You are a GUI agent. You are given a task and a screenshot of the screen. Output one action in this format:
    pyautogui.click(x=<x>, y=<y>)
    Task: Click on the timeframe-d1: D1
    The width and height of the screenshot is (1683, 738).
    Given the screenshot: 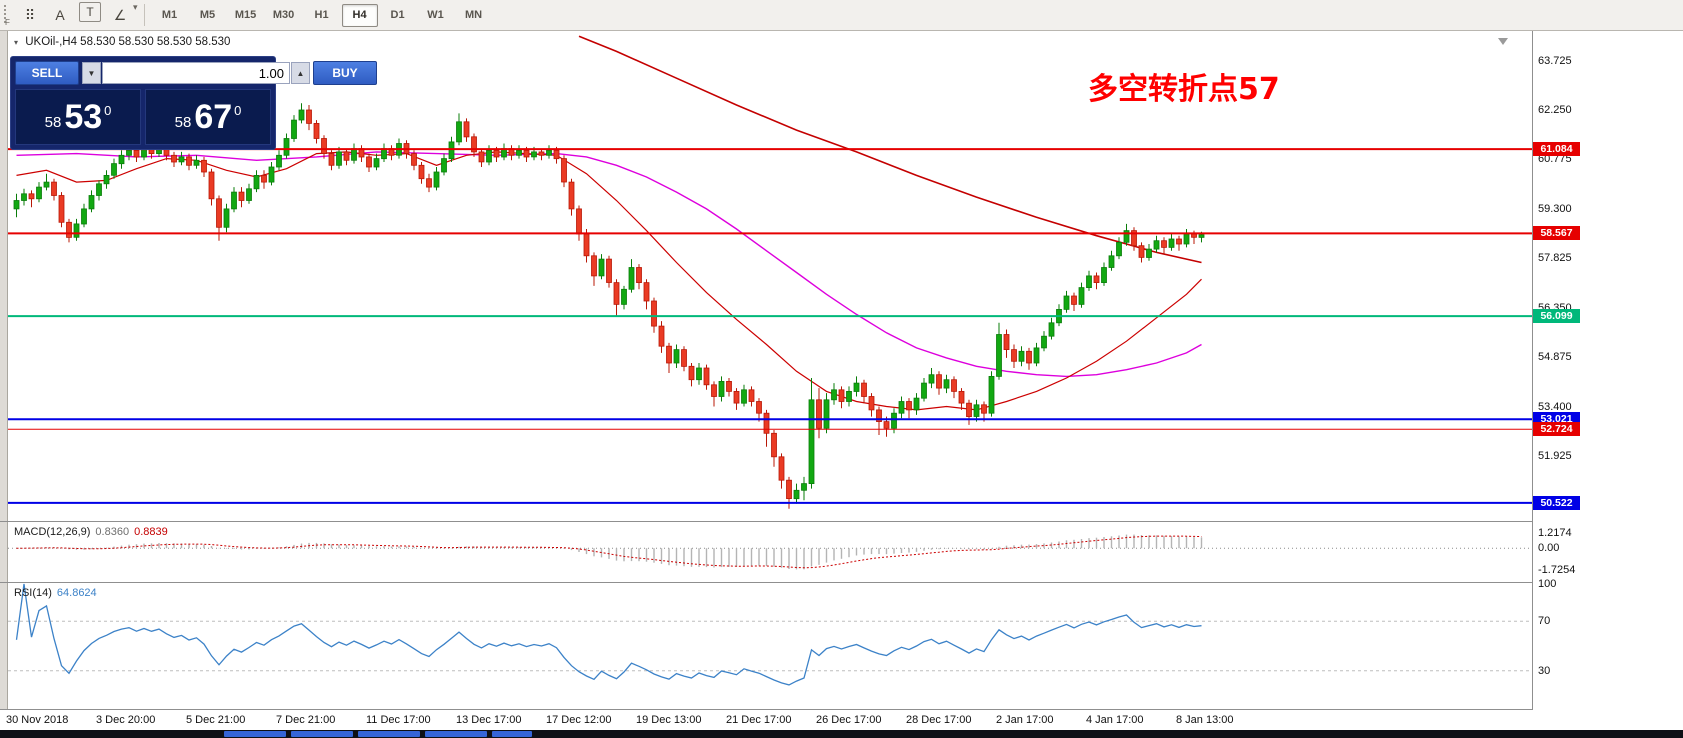 What is the action you would take?
    pyautogui.click(x=397, y=15)
    